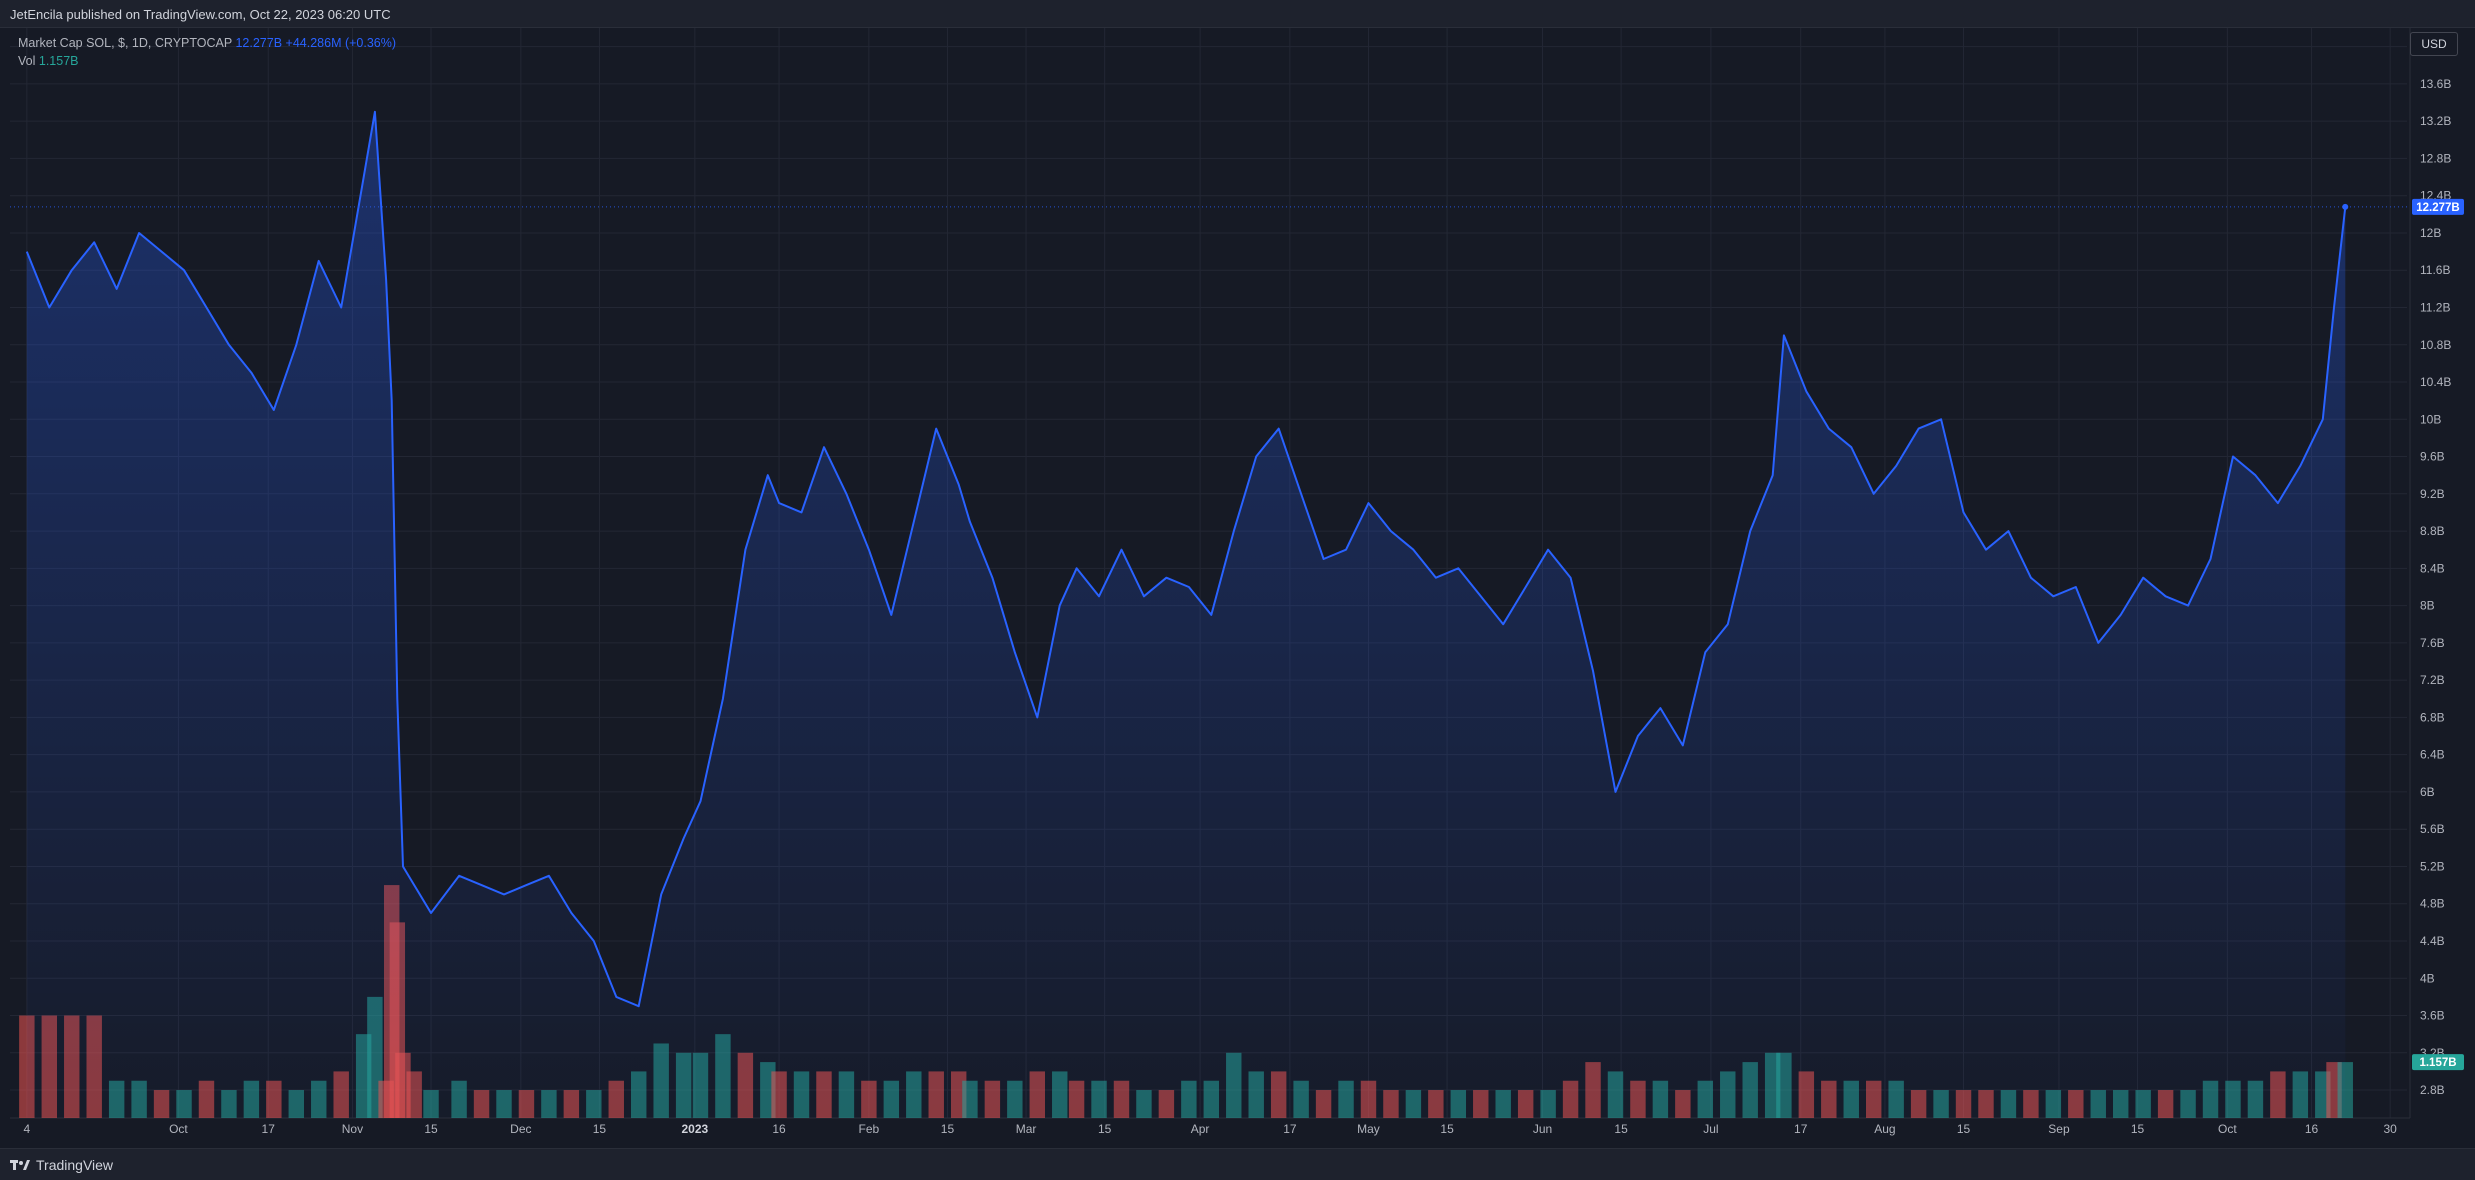  Describe the element at coordinates (2390, 1129) in the screenshot. I see `x-tick-label: 30` at that location.